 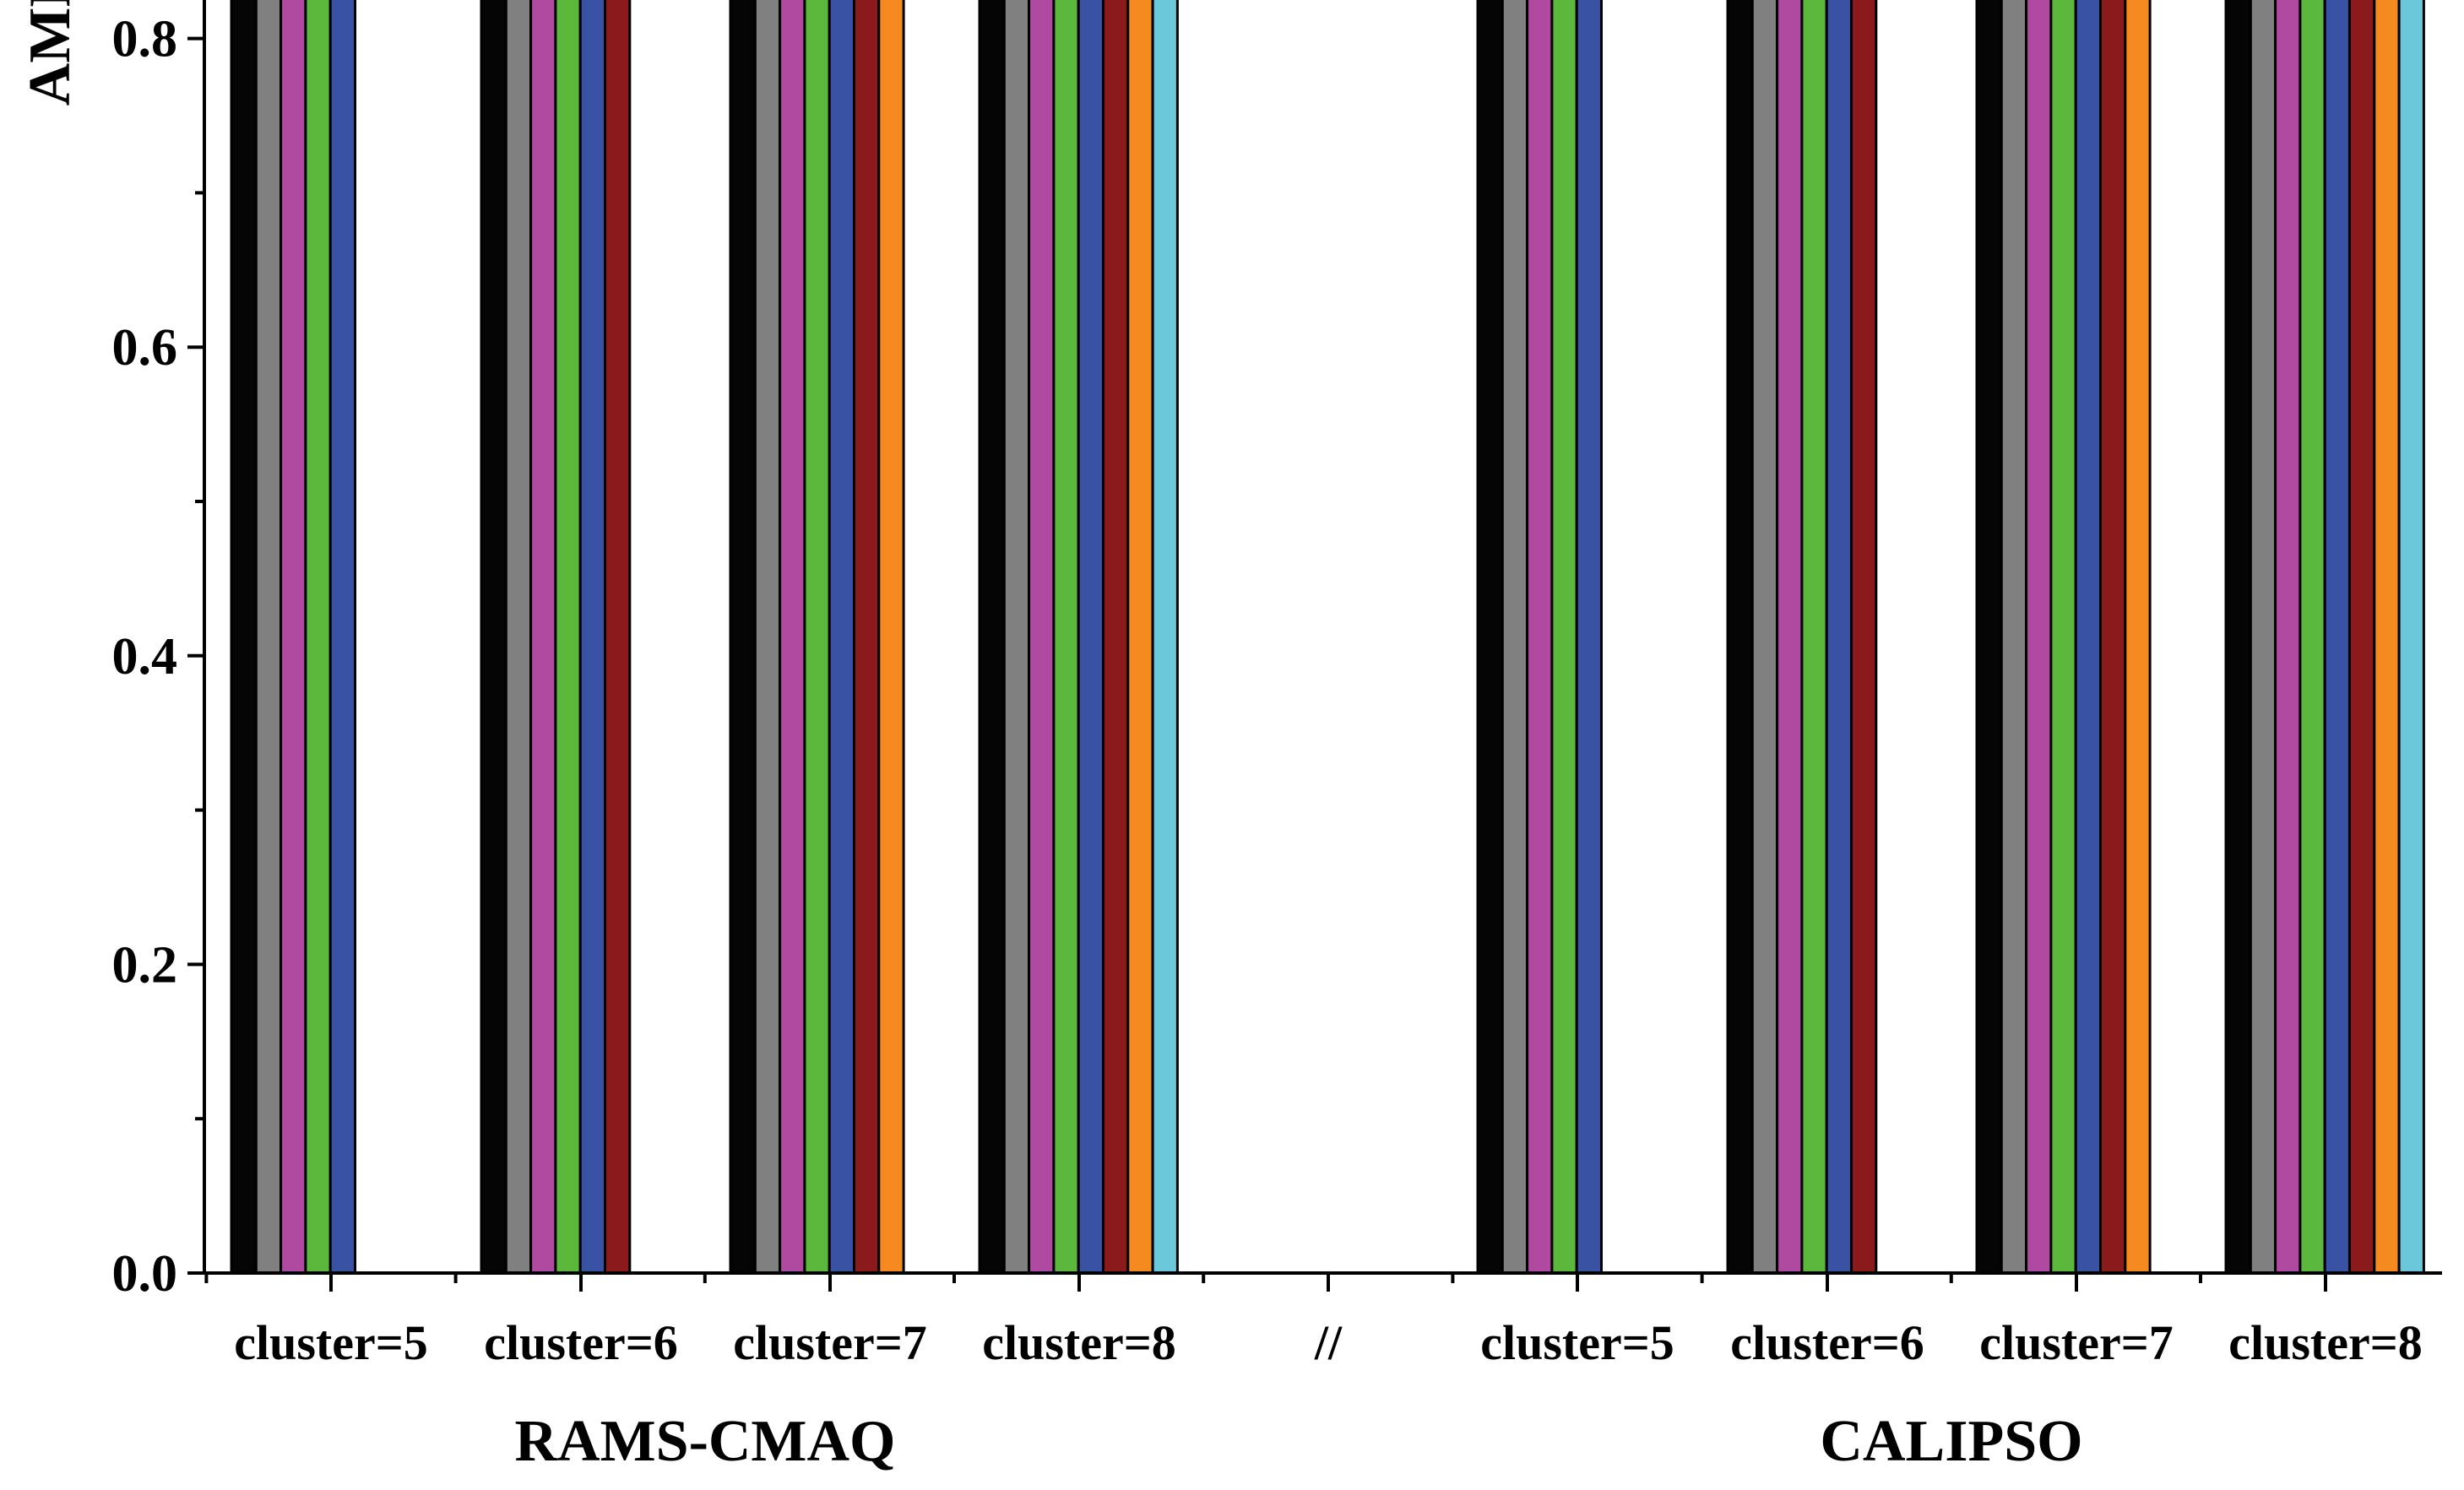 What do you see at coordinates (704, 1441) in the screenshot?
I see `group-label-rams-cmaq: RAMS-CMAQ` at bounding box center [704, 1441].